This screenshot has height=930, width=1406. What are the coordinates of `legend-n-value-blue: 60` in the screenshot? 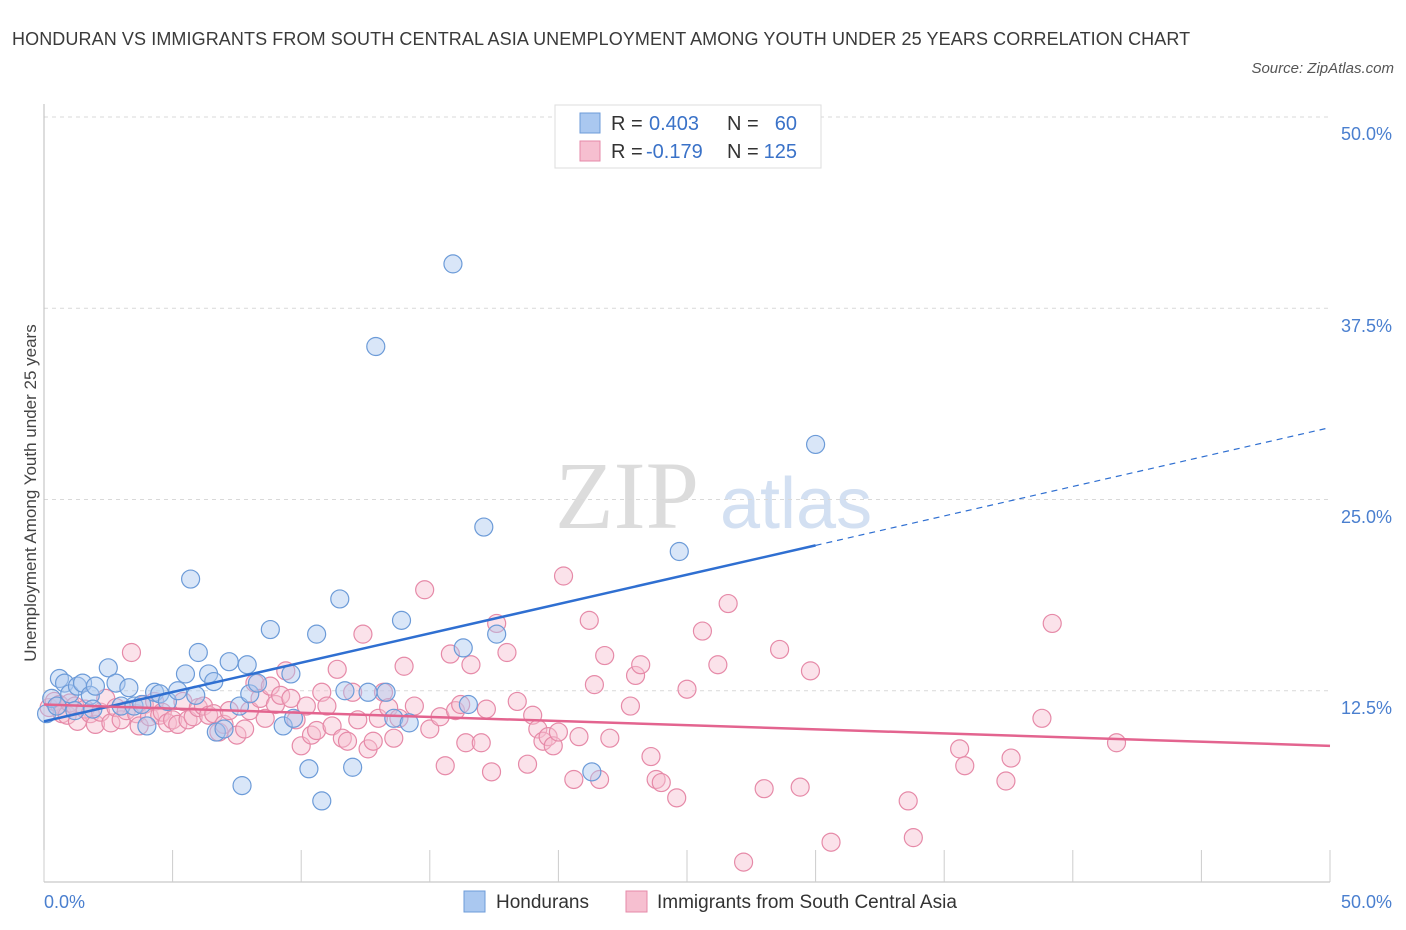 It's located at (786, 124).